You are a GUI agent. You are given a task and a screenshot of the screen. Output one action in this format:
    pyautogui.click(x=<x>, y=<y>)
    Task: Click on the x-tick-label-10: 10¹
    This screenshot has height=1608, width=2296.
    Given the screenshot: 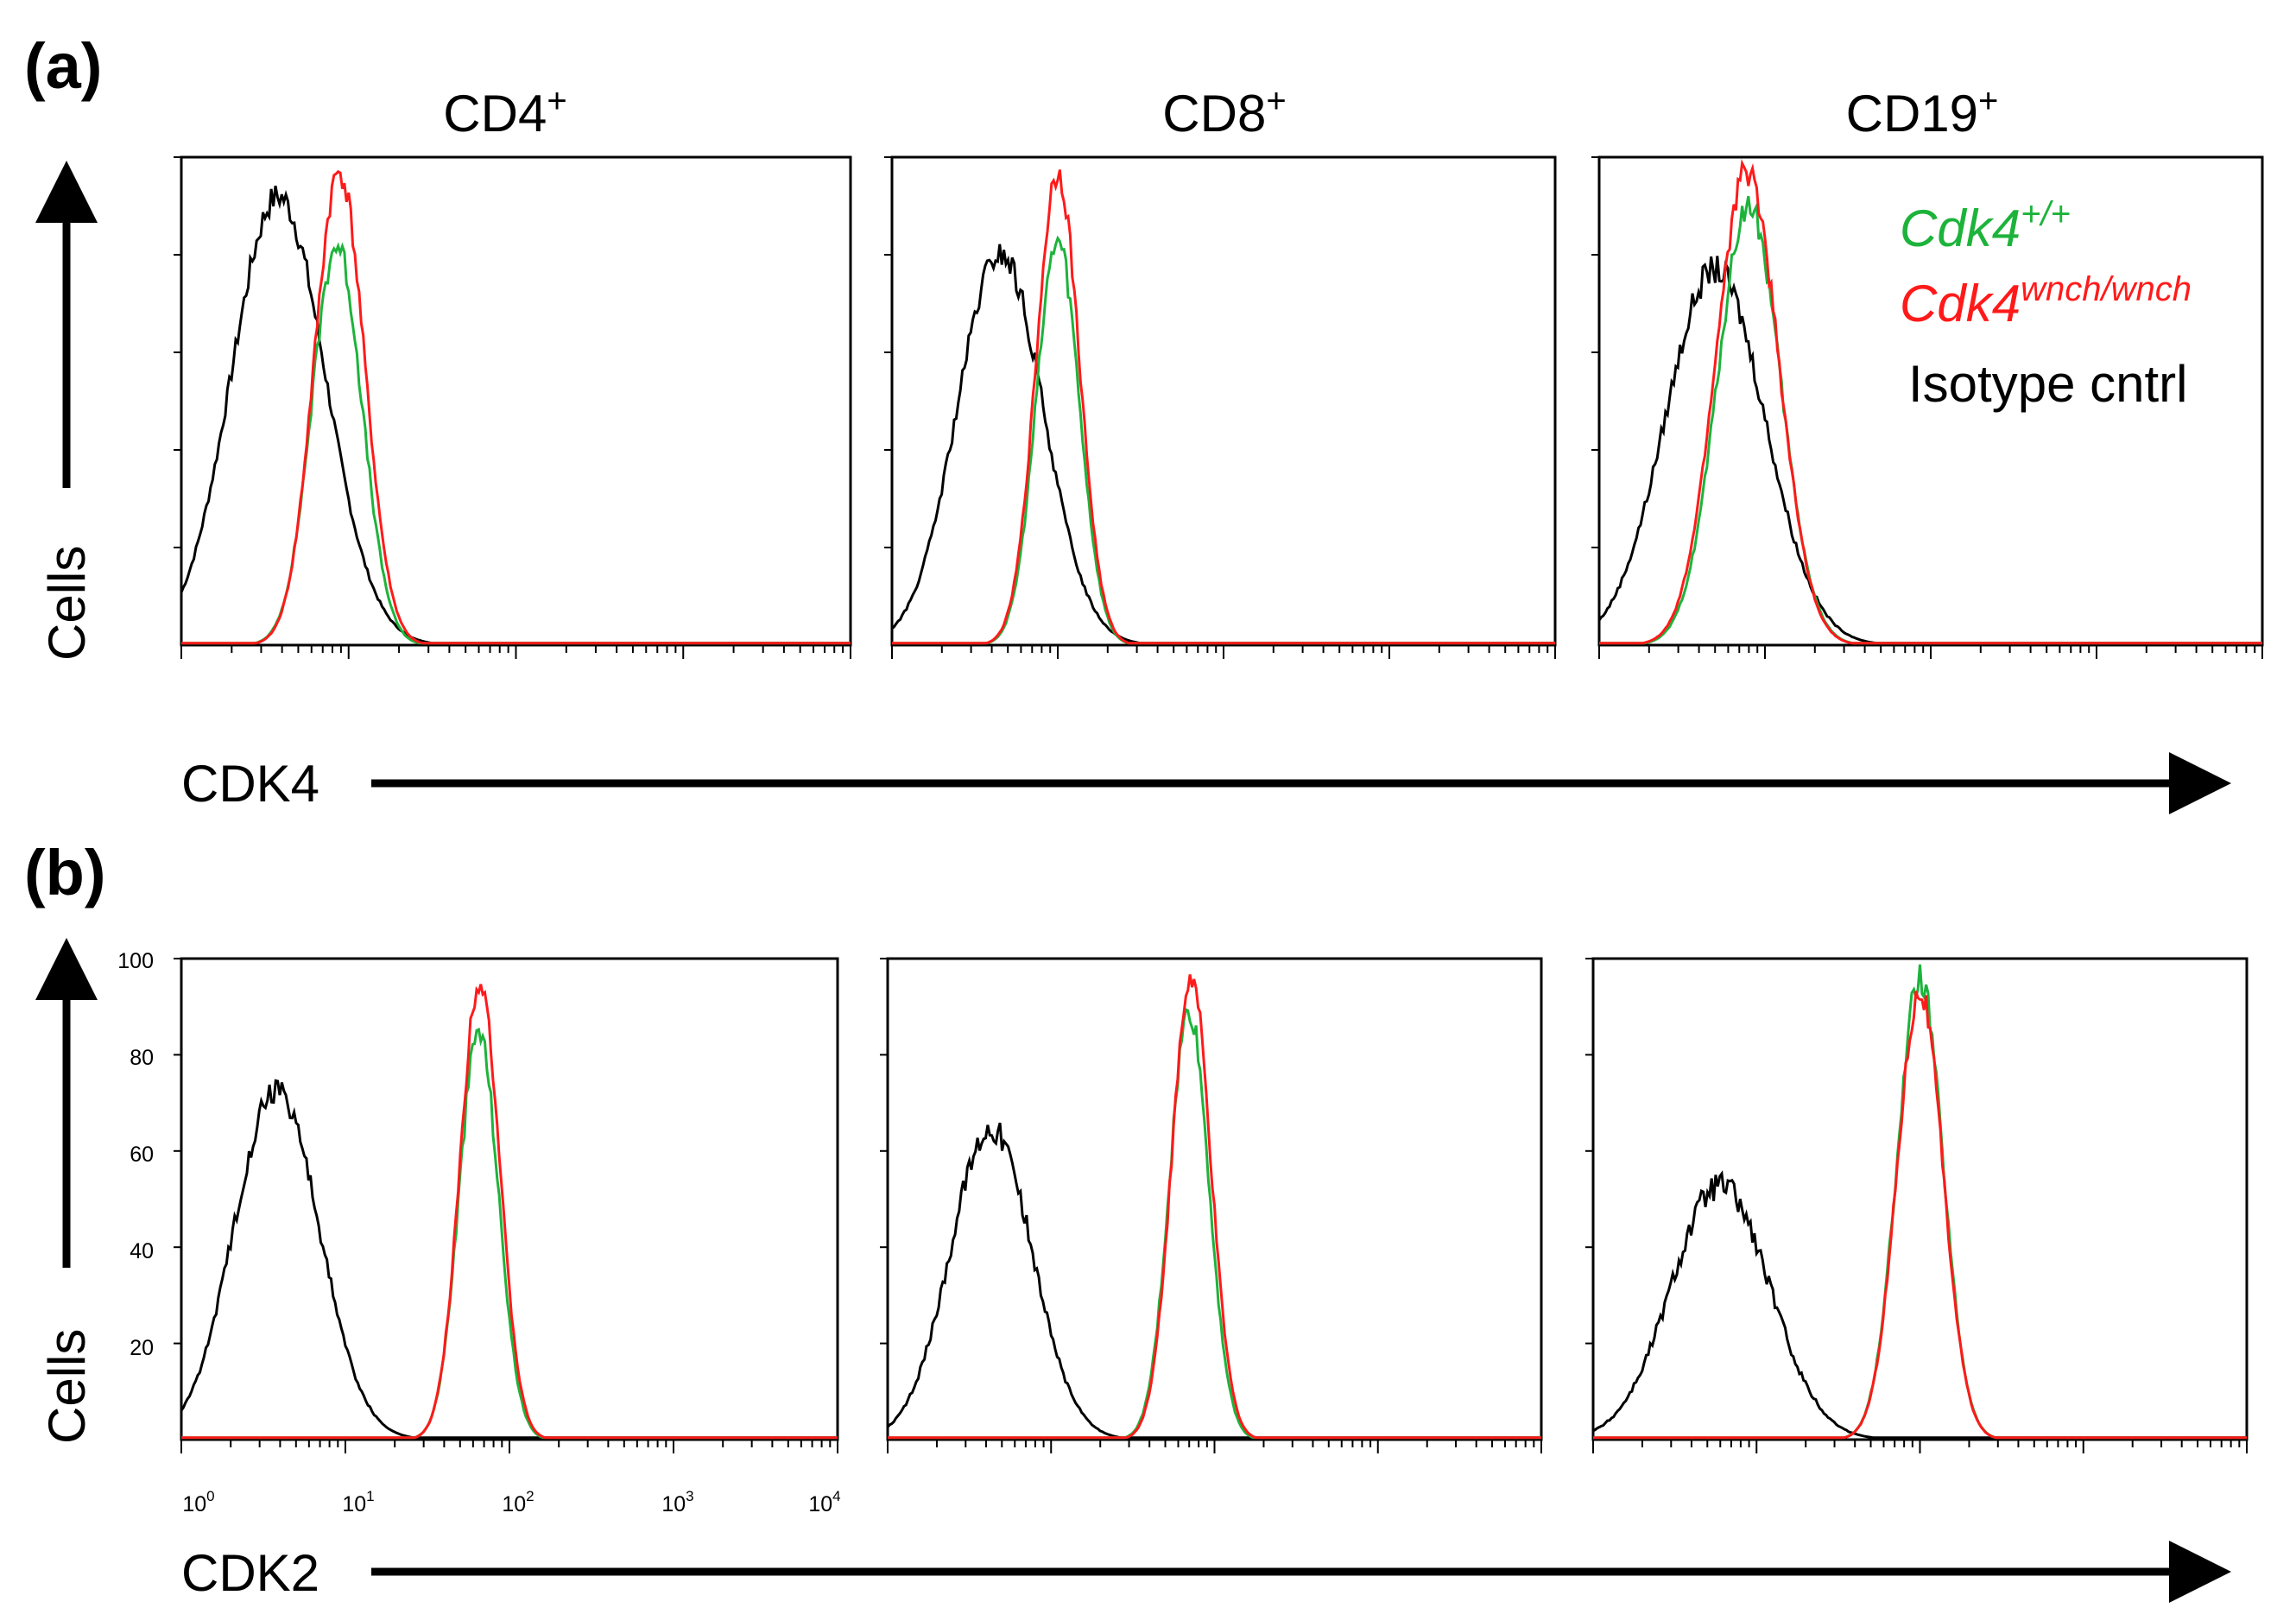 What is the action you would take?
    pyautogui.click(x=358, y=1502)
    